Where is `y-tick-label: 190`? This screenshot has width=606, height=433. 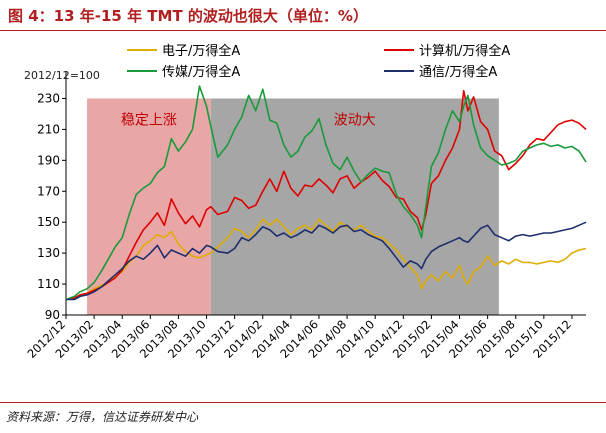
y-tick-label: 190 is located at coordinates (48, 160).